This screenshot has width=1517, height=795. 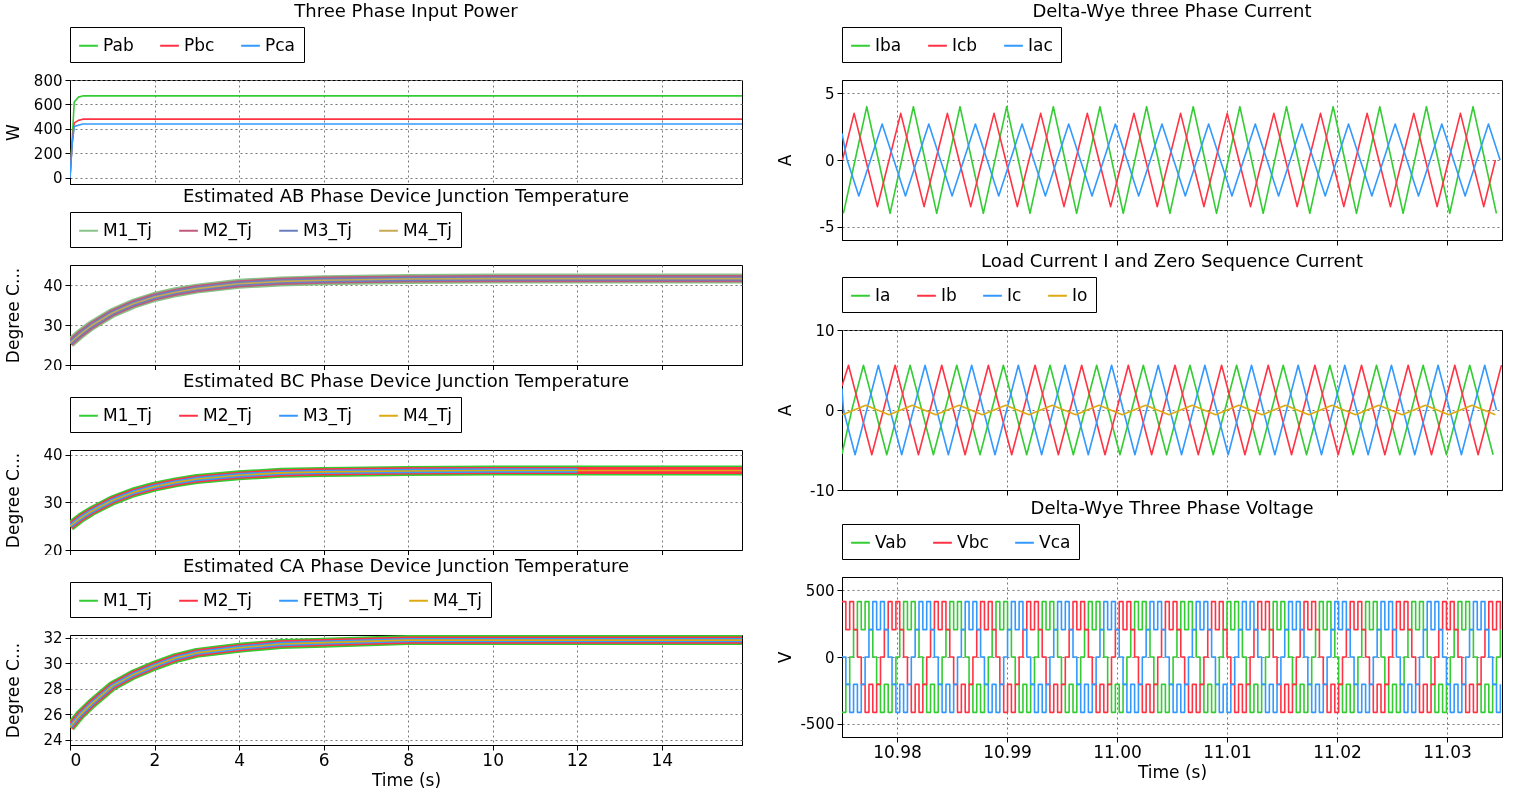 What do you see at coordinates (965, 44) in the screenshot?
I see `legend-label: Icb` at bounding box center [965, 44].